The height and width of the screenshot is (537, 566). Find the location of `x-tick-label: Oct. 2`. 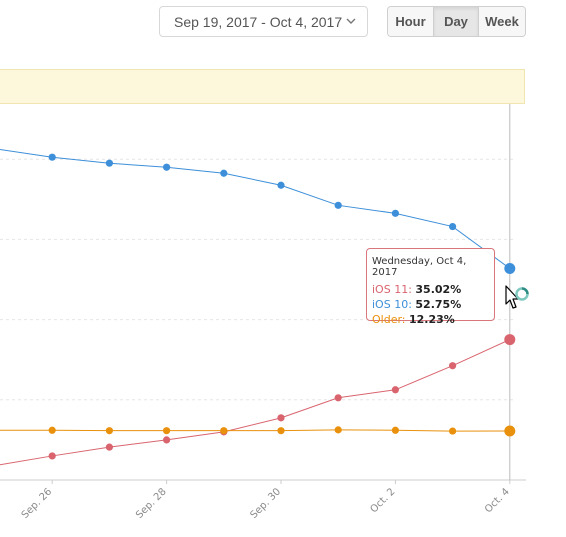

x-tick-label: Oct. 2 is located at coordinates (383, 500).